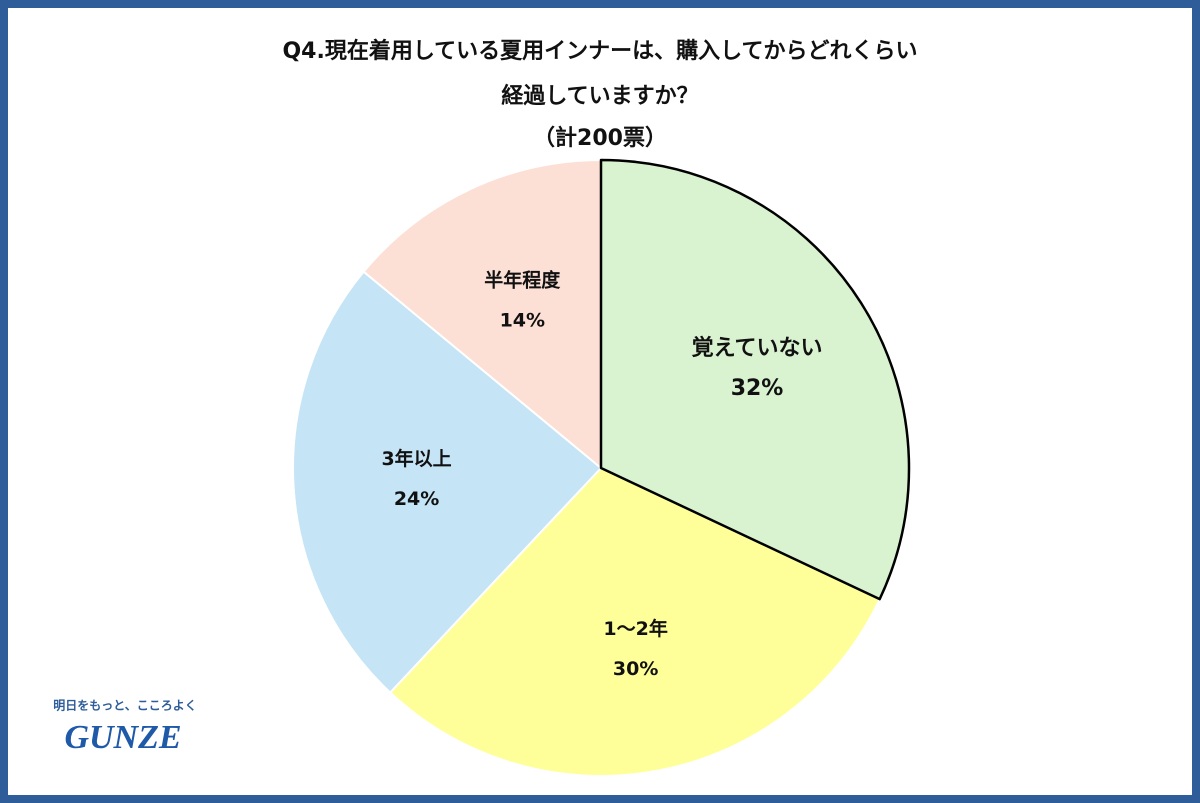 The image size is (1200, 803). What do you see at coordinates (635, 628) in the screenshot?
I see `slice-label: 1〜2年` at bounding box center [635, 628].